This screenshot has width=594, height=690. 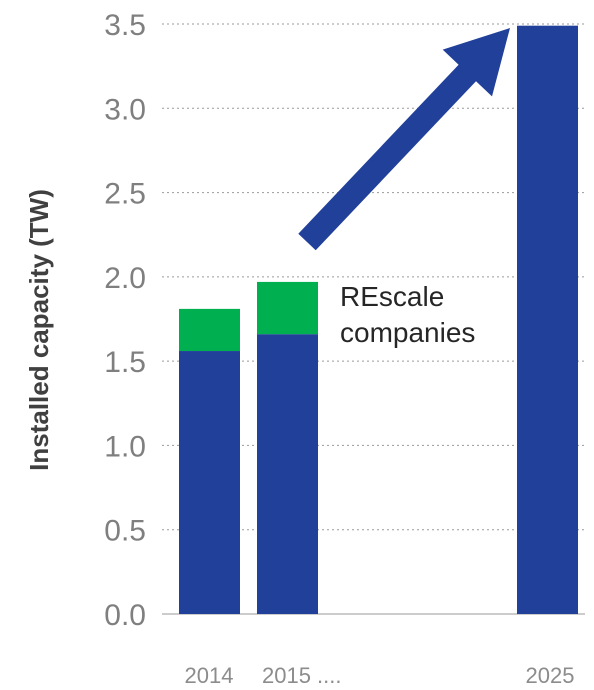 I want to click on arrow-shape, so click(x=404, y=139).